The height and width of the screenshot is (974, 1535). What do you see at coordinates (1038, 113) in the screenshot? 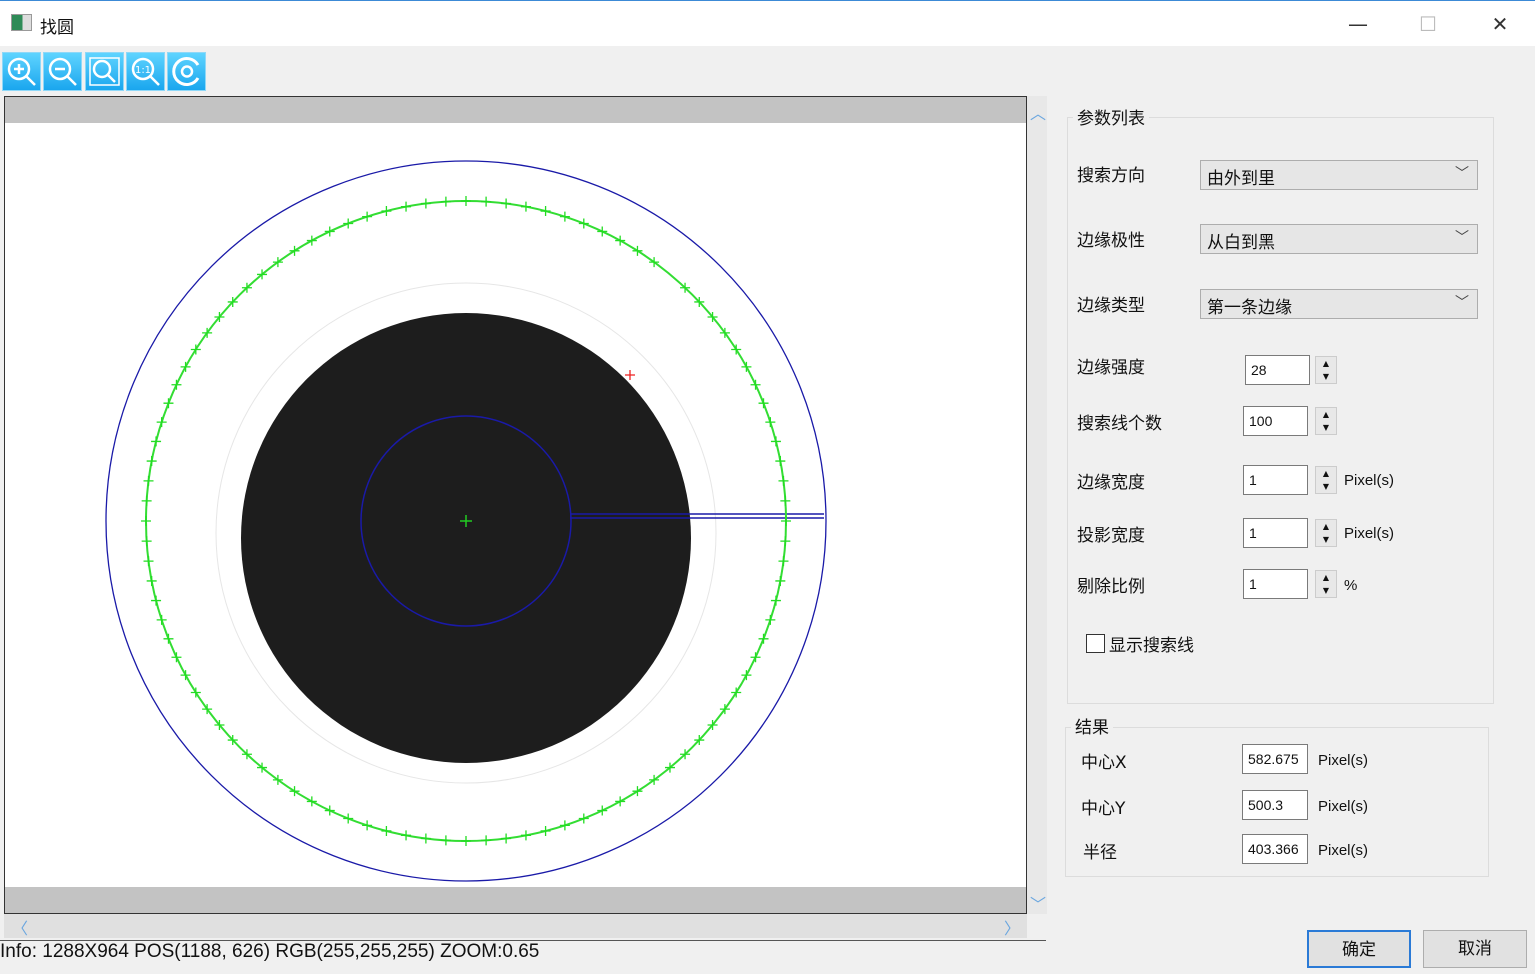
I see `scroll-up-icon: ︿` at bounding box center [1038, 113].